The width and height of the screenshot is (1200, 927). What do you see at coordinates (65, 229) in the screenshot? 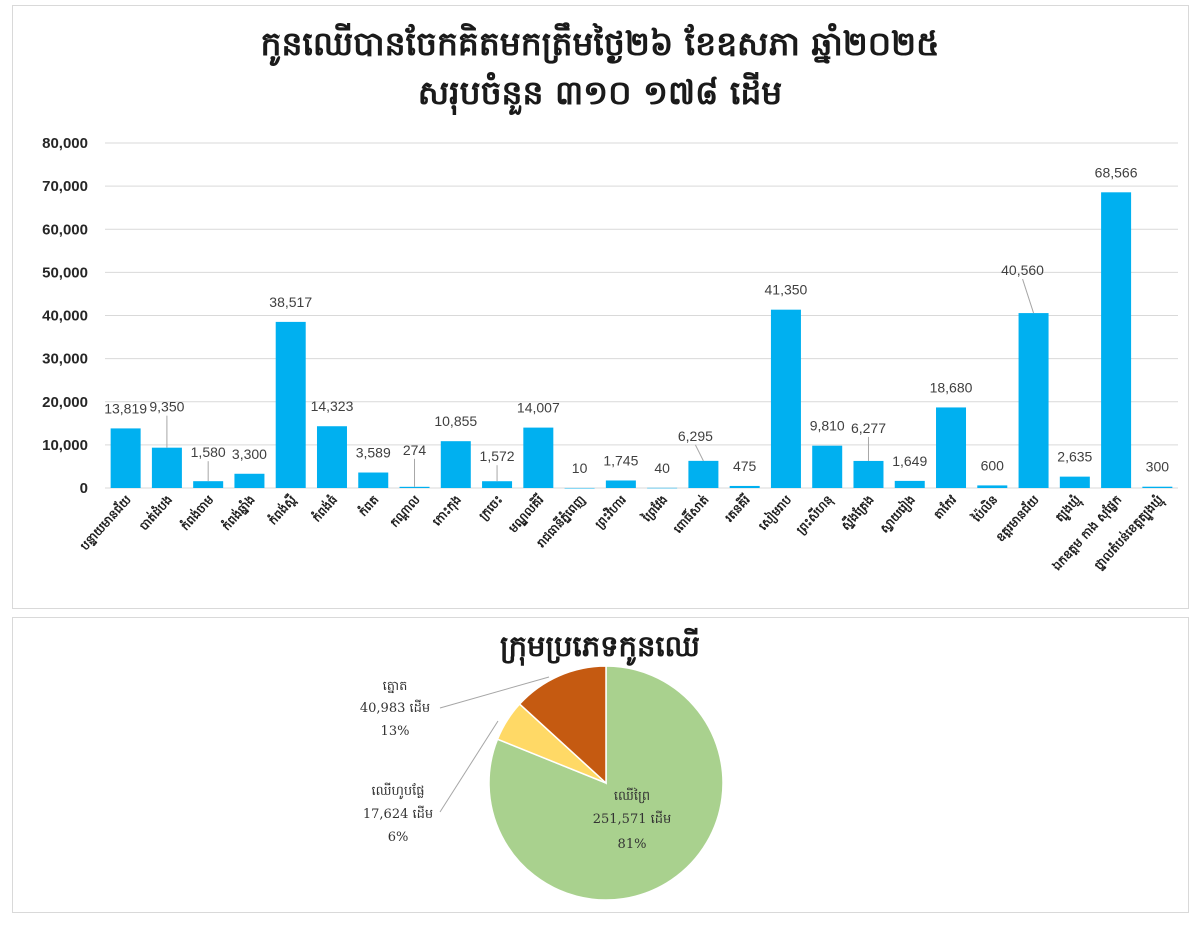
I see `y-tick-label: 60,000` at bounding box center [65, 229].